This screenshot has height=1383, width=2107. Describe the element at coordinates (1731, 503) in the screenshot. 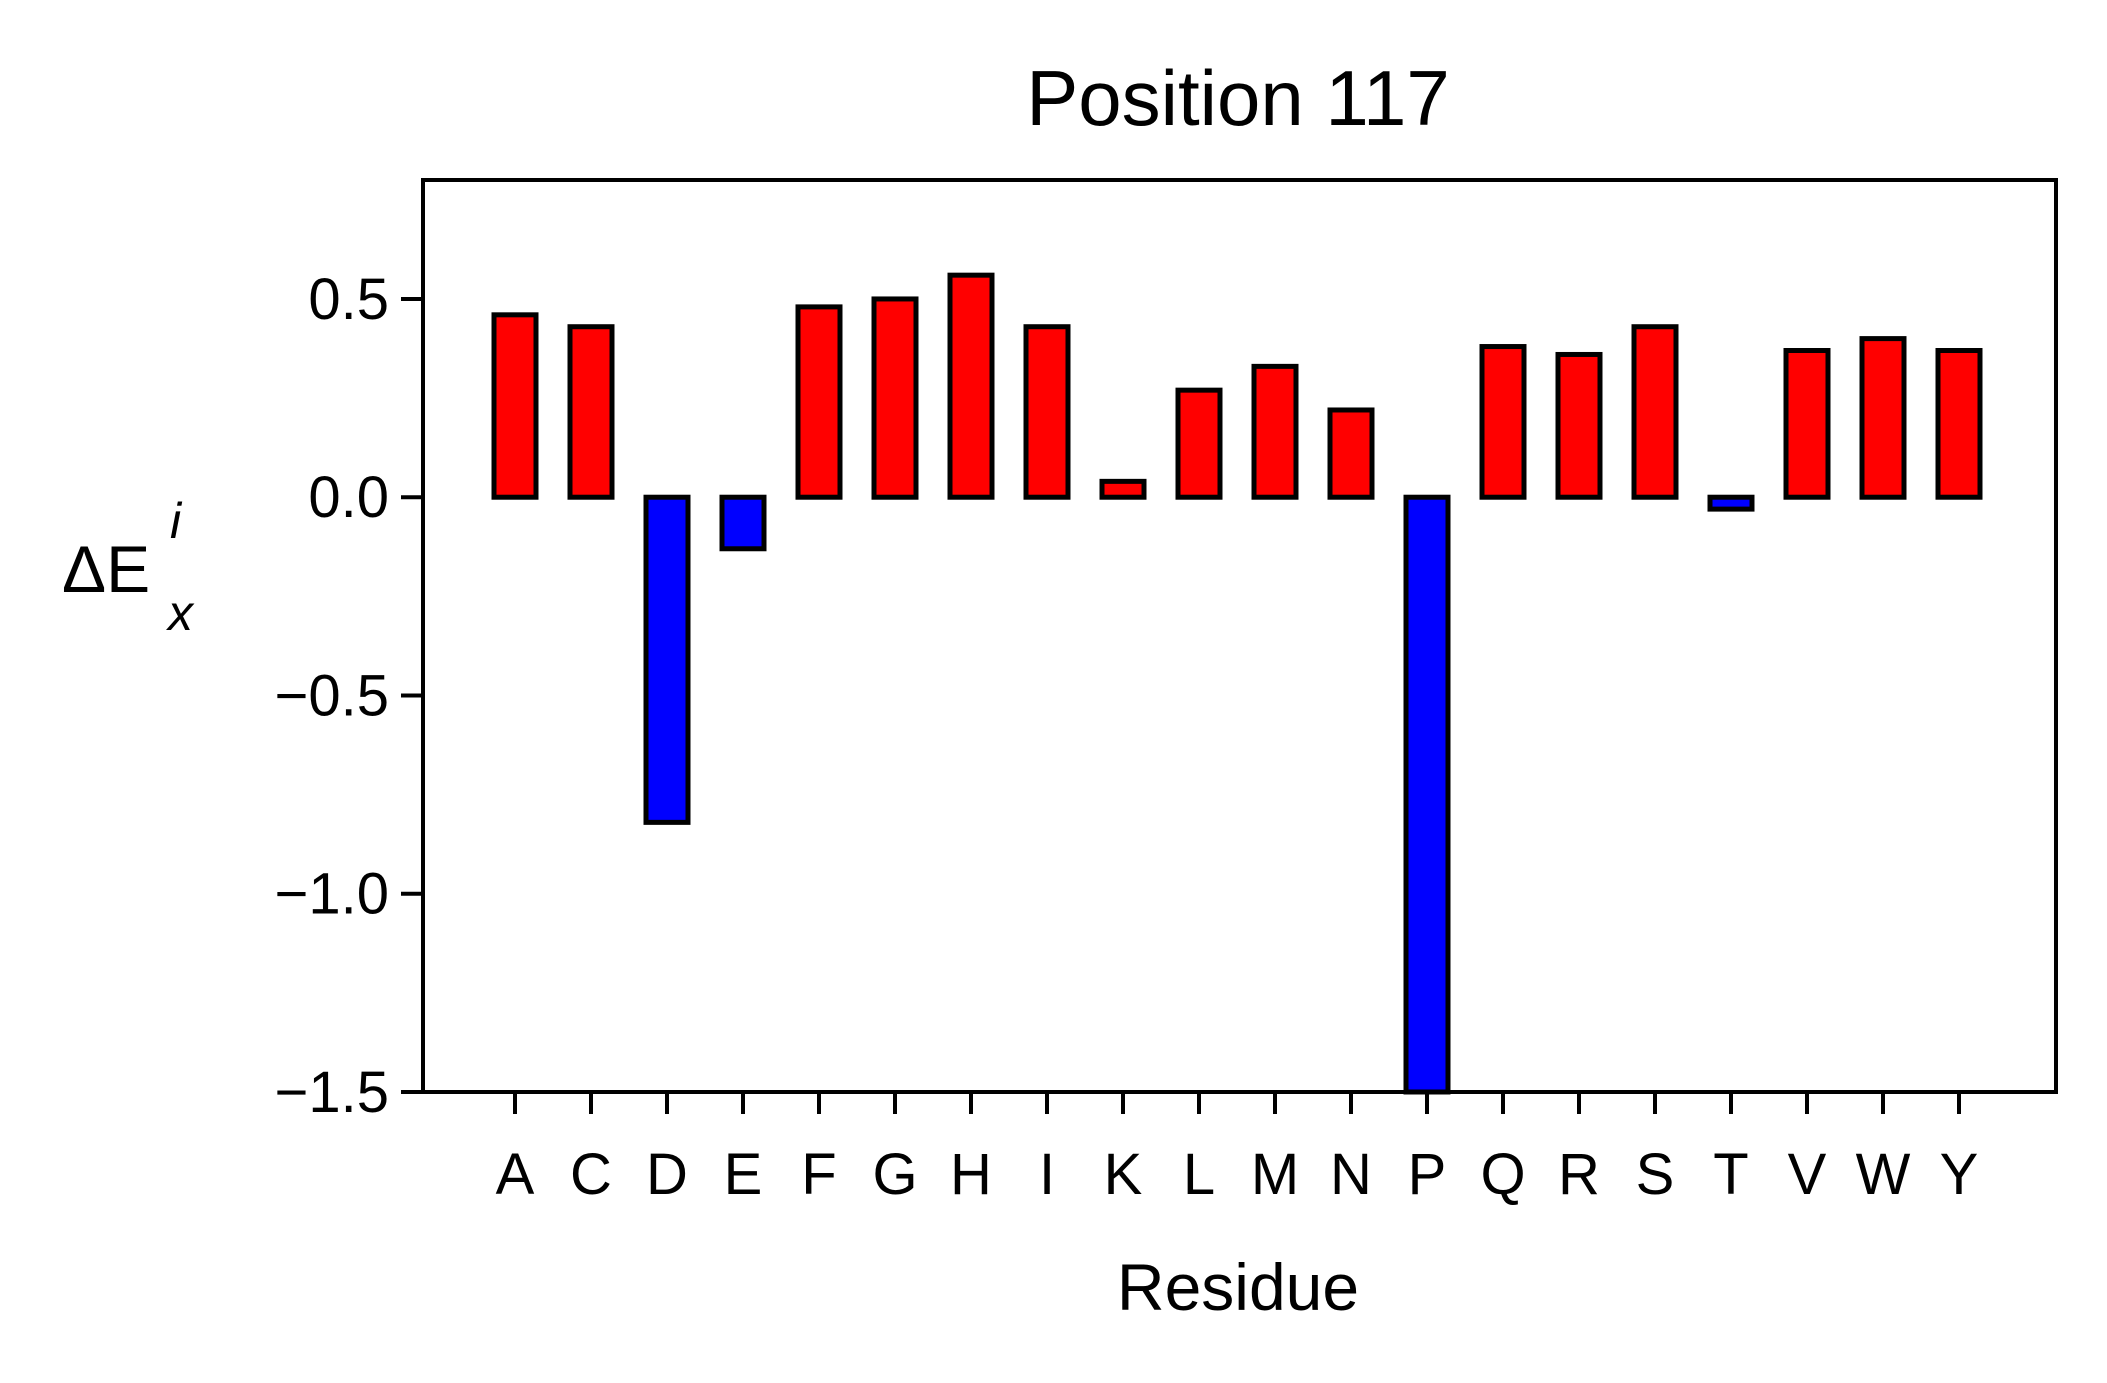

I see `bar-T` at that location.